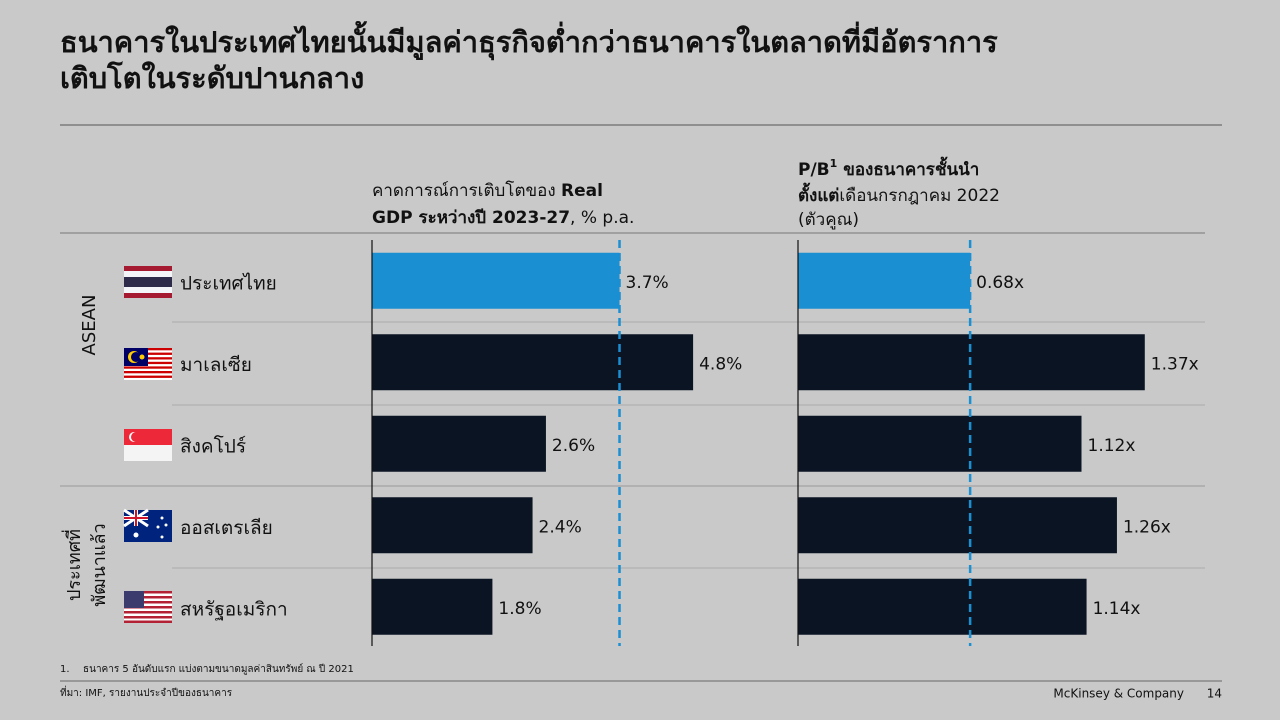 This screenshot has height=720, width=1280. I want to click on flag-thailand, so click(148, 282).